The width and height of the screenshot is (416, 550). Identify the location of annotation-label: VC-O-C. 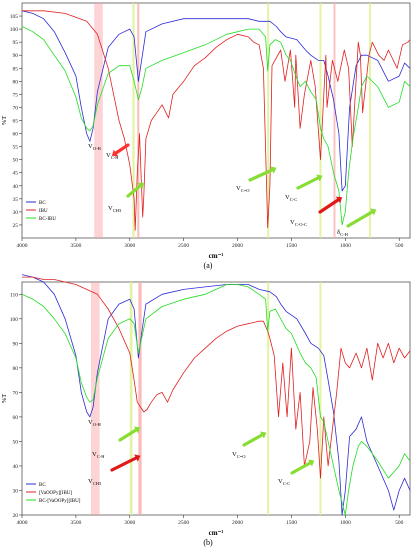
(298, 223).